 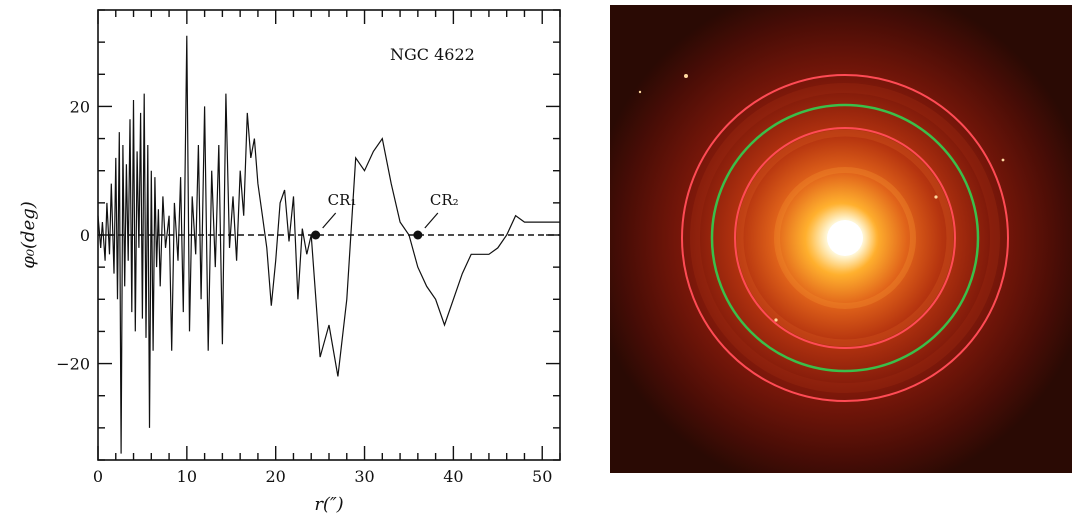 What do you see at coordinates (187, 476) in the screenshot?
I see `x-tick-label: 10` at bounding box center [187, 476].